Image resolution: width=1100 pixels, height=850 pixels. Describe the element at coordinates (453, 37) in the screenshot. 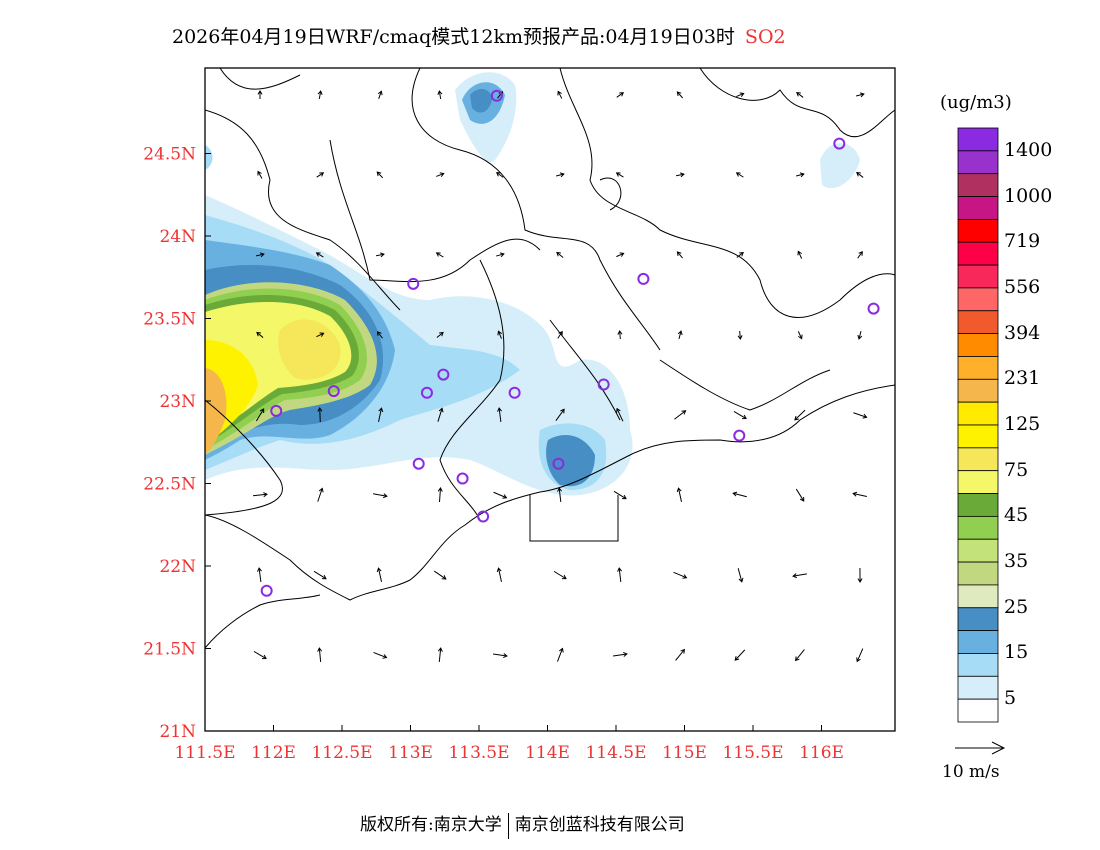

I see `title-text: 2026年04月19日WRF/cmaq模式12km预报产品:04月19日03时` at that location.